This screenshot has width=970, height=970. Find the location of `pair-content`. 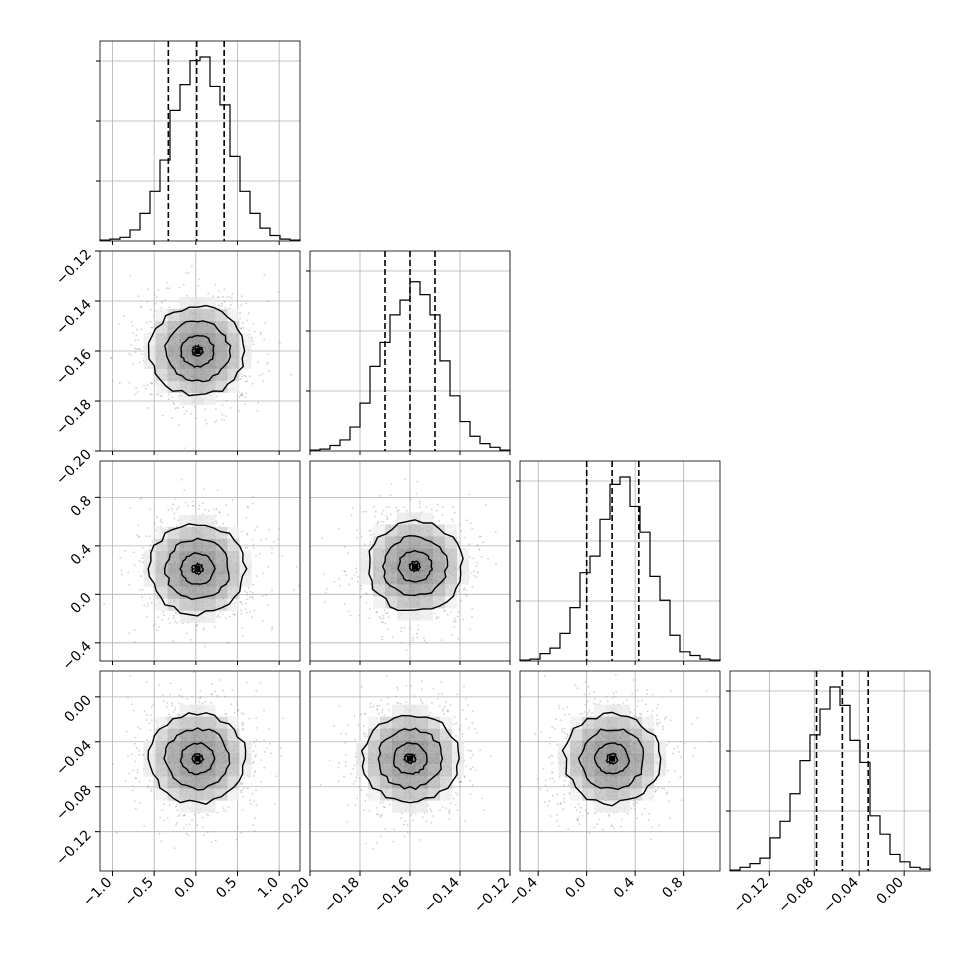

pair-content is located at coordinates (198, 760).